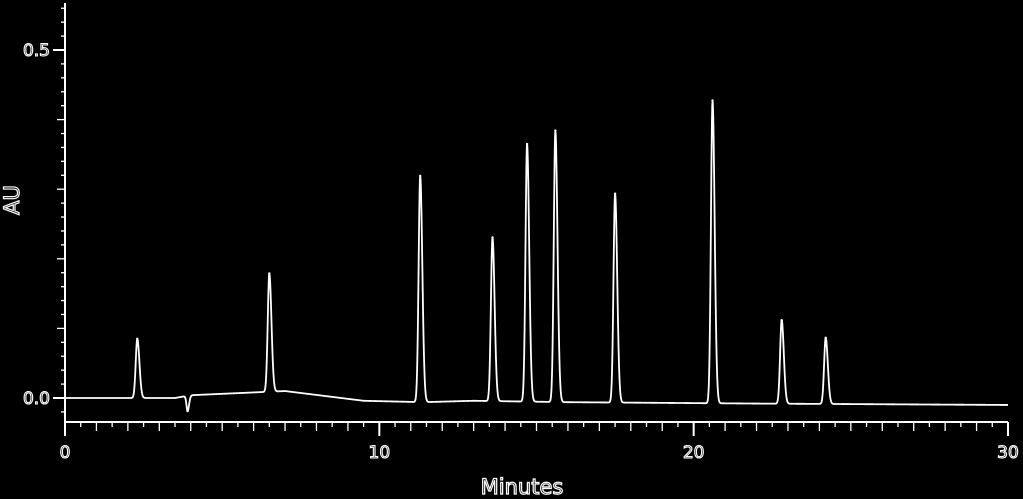 This screenshot has width=1023, height=499. What do you see at coordinates (36, 399) in the screenshot?
I see `y-tick-label: 0.0` at bounding box center [36, 399].